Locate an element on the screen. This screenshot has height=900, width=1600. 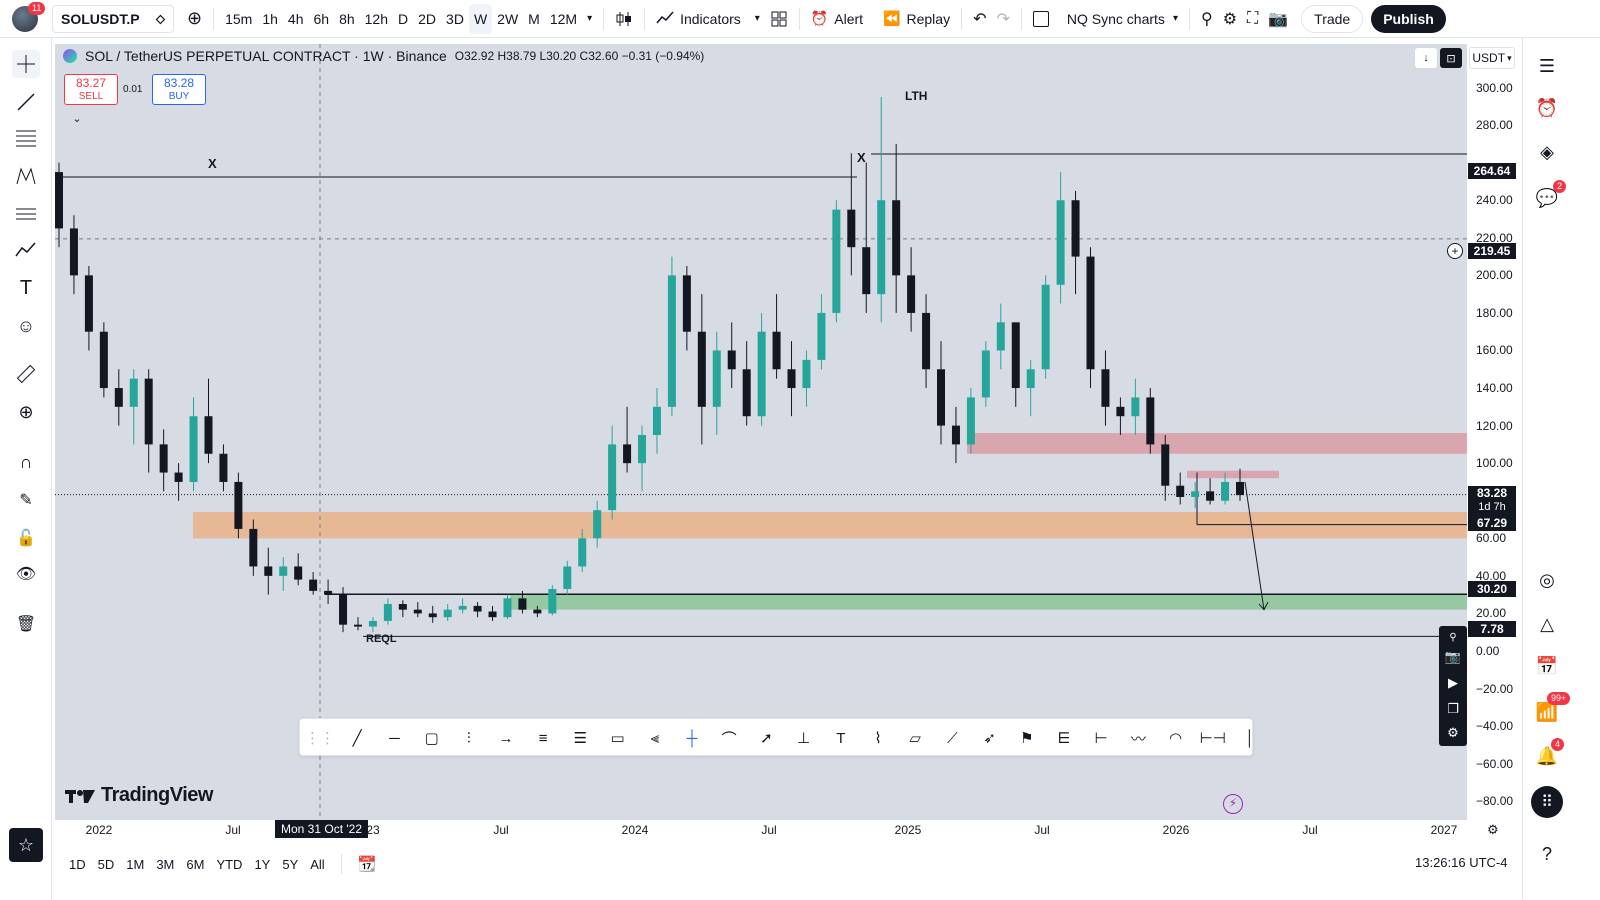
callout-icon: ▭ is located at coordinates (617, 738).